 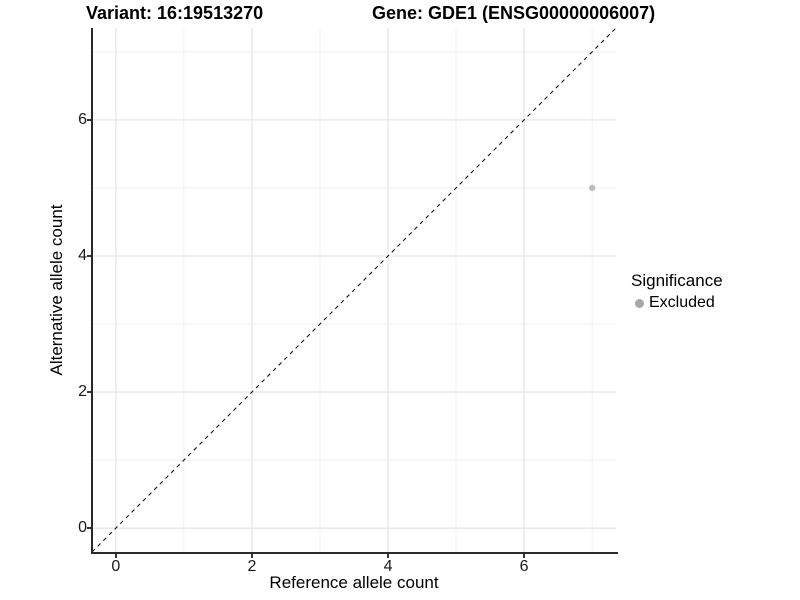 What do you see at coordinates (354, 552) in the screenshot?
I see `x-axis-line` at bounding box center [354, 552].